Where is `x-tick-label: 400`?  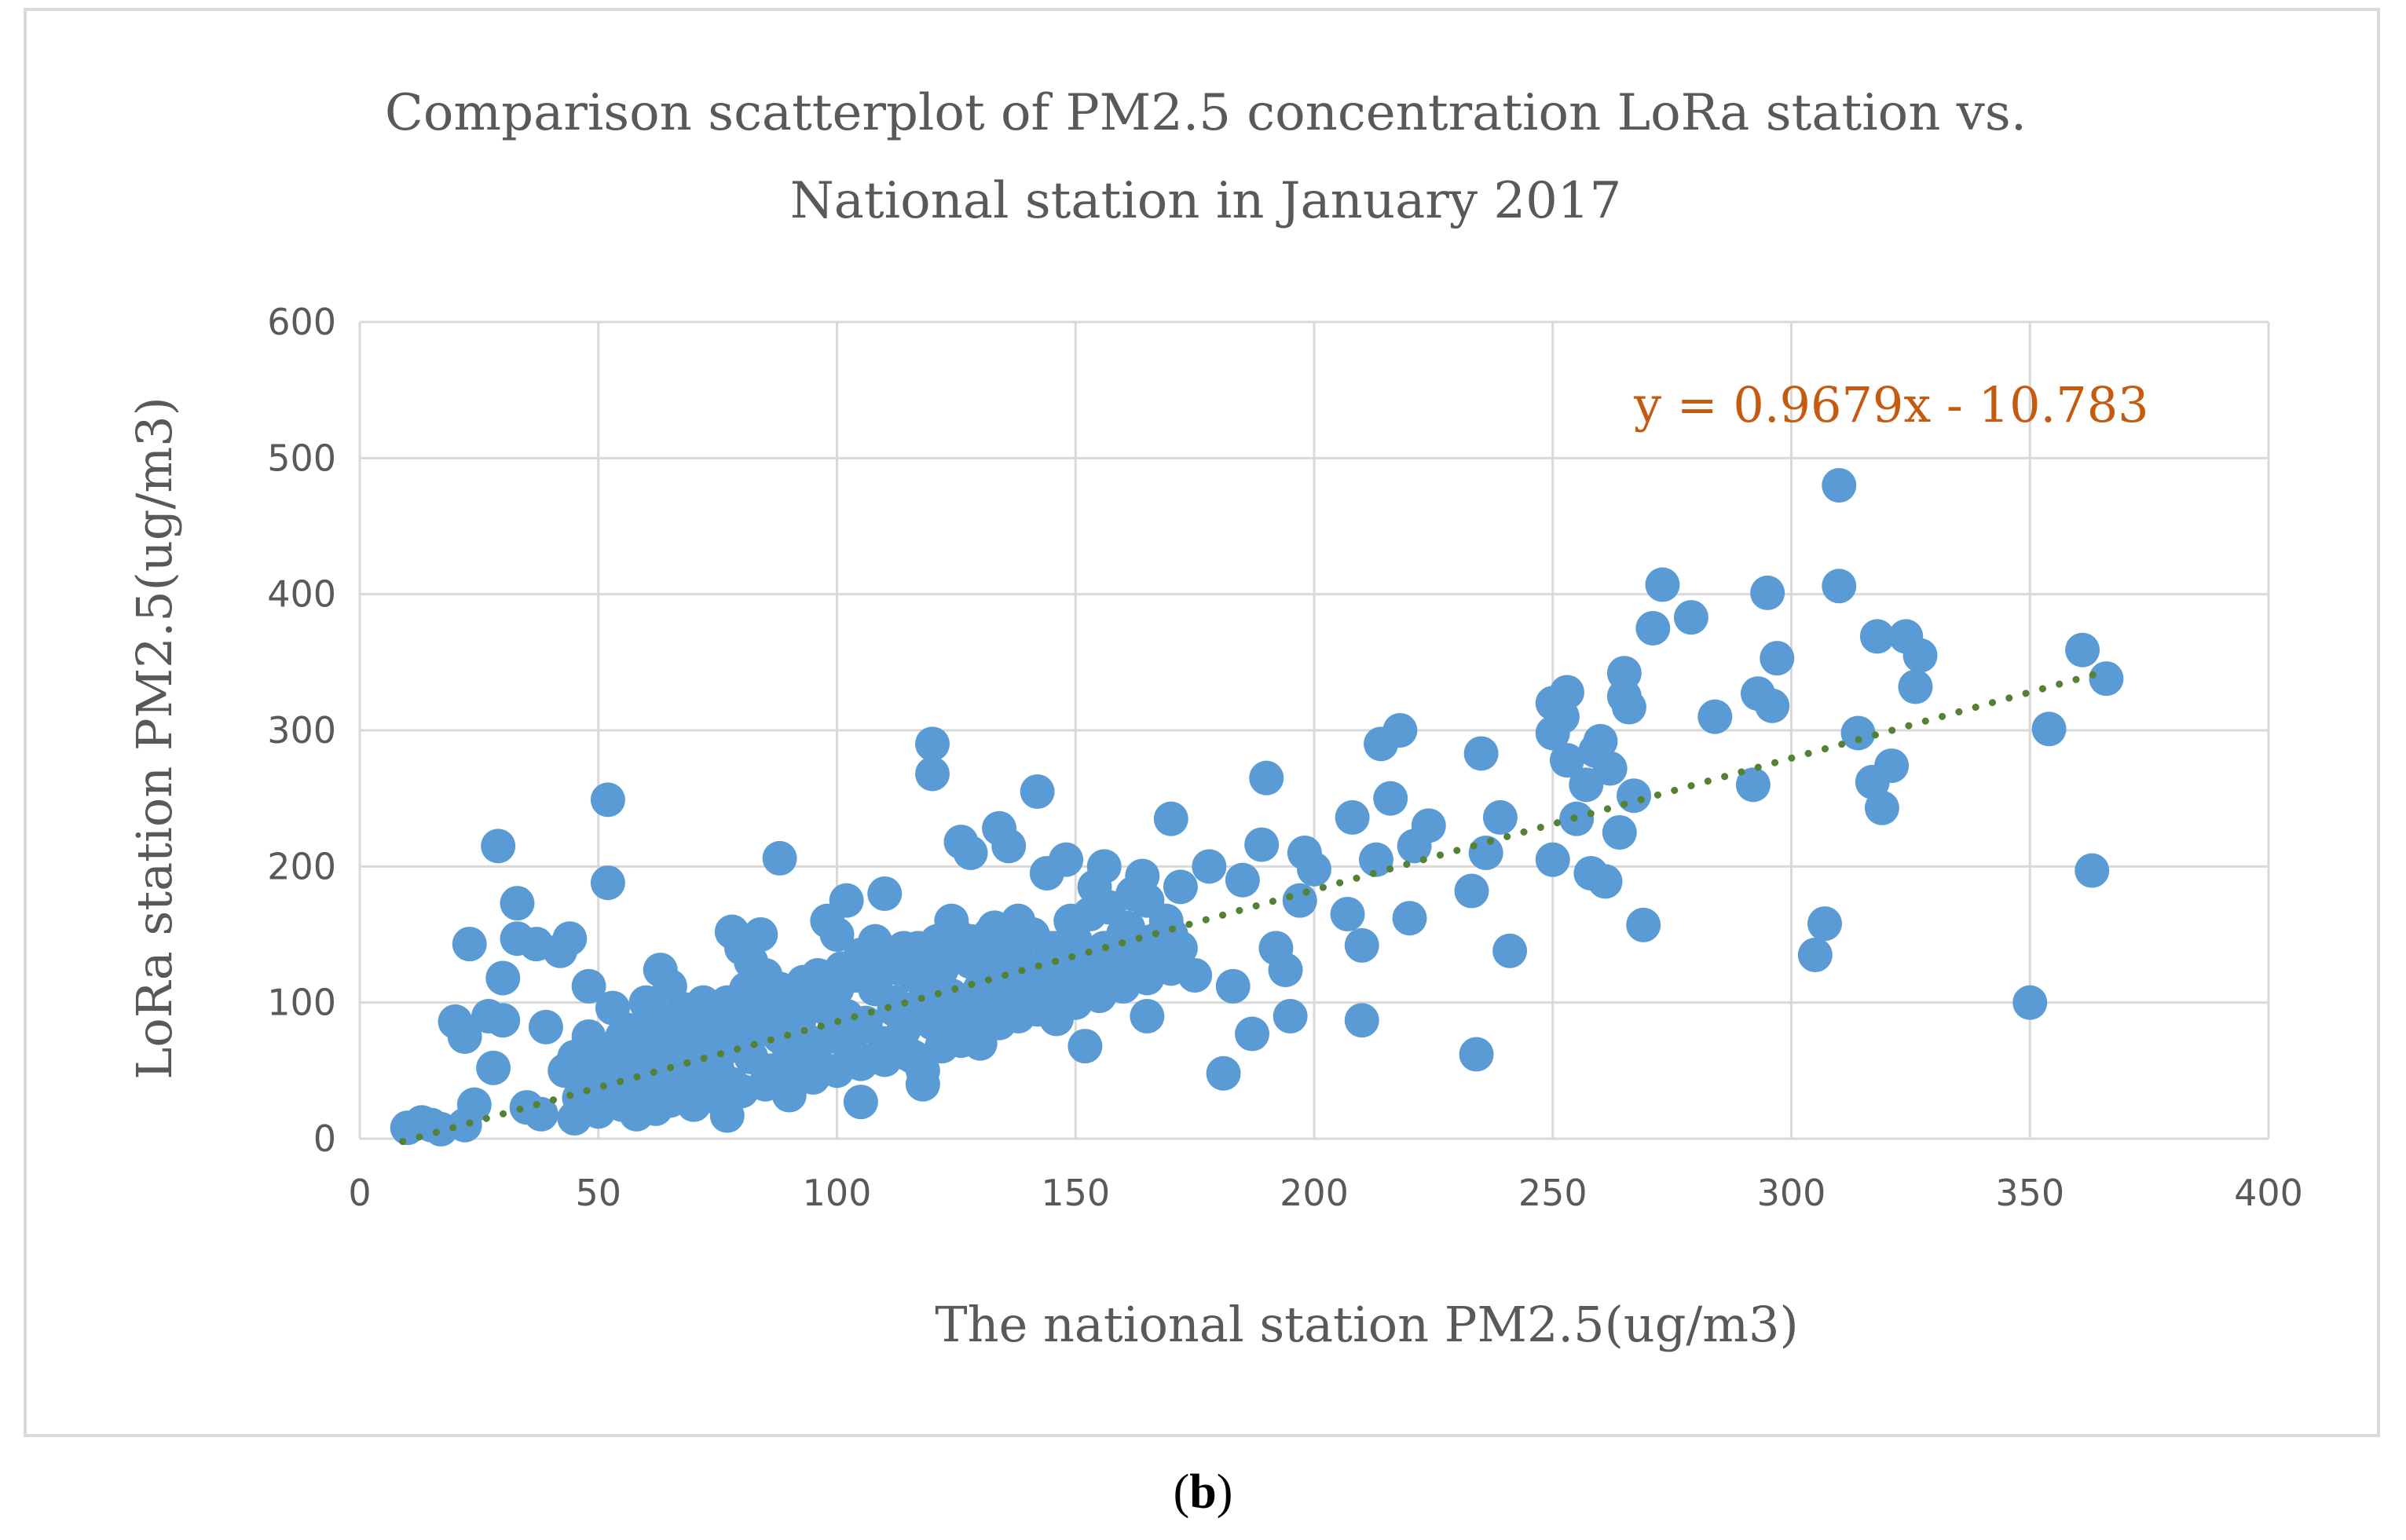 x-tick-label: 400 is located at coordinates (2268, 1193).